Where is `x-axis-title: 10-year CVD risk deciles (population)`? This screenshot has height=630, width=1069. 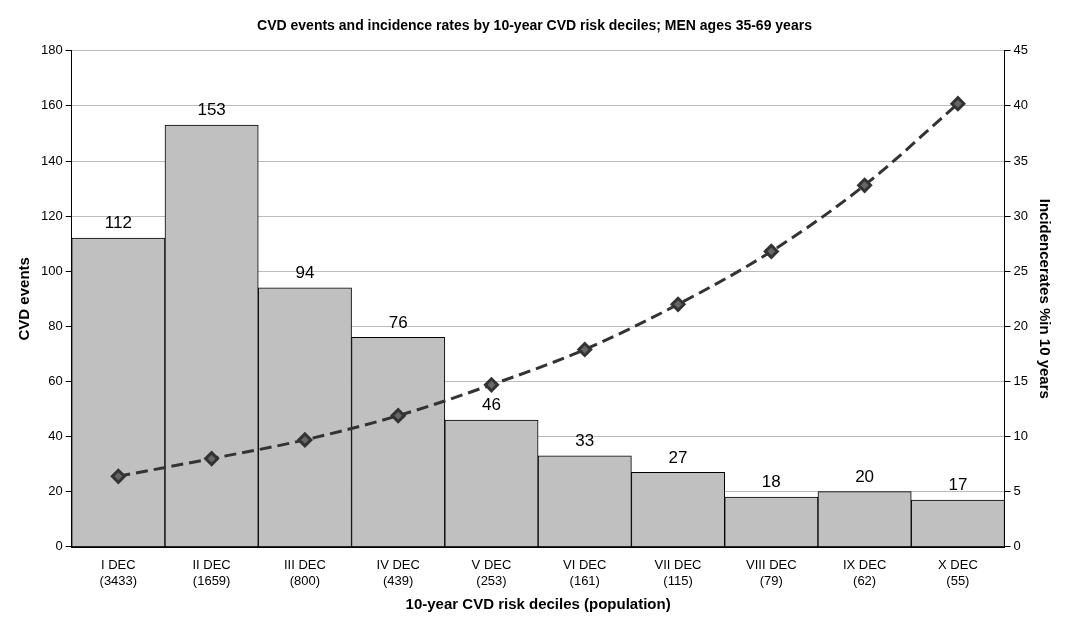
x-axis-title: 10-year CVD risk deciles (population) is located at coordinates (538, 604).